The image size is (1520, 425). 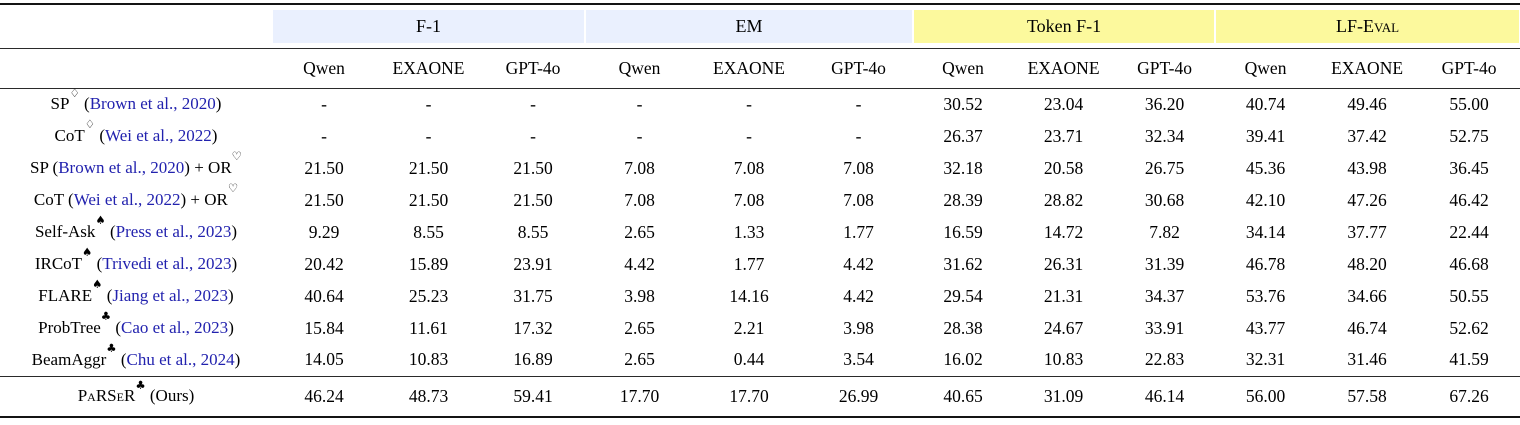 What do you see at coordinates (1164, 327) in the screenshot?
I see `value-cell: 33.91` at bounding box center [1164, 327].